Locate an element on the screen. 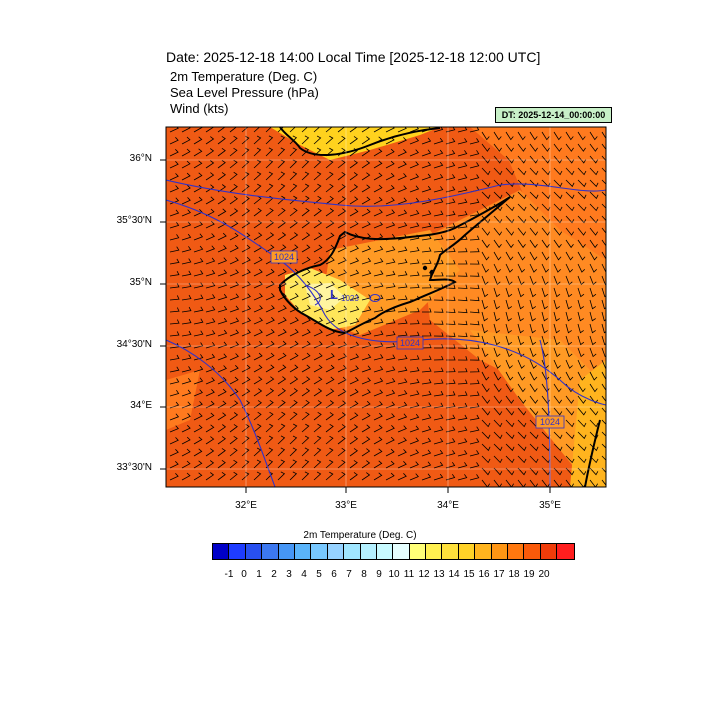 The height and width of the screenshot is (720, 720). island-marker is located at coordinates (432, 272).